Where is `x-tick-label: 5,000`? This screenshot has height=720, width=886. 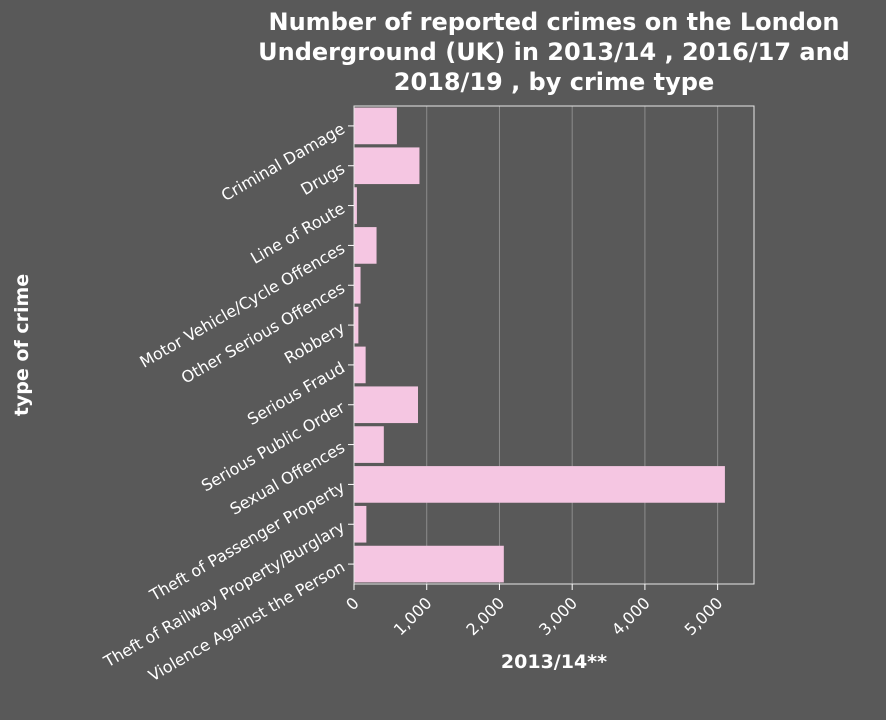
x-tick-label: 5,000 is located at coordinates (704, 616).